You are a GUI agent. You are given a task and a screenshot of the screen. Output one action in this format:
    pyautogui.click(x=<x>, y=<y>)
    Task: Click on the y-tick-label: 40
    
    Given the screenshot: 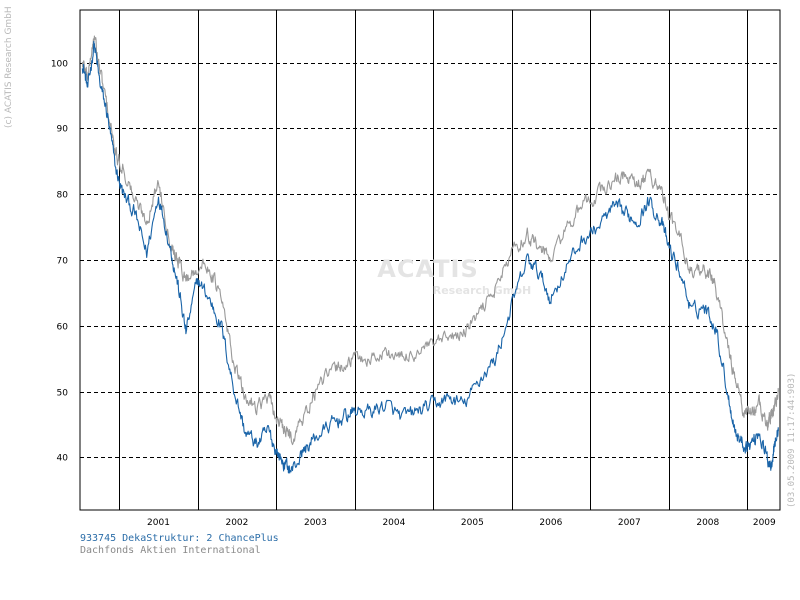 What is the action you would take?
    pyautogui.click(x=63, y=459)
    